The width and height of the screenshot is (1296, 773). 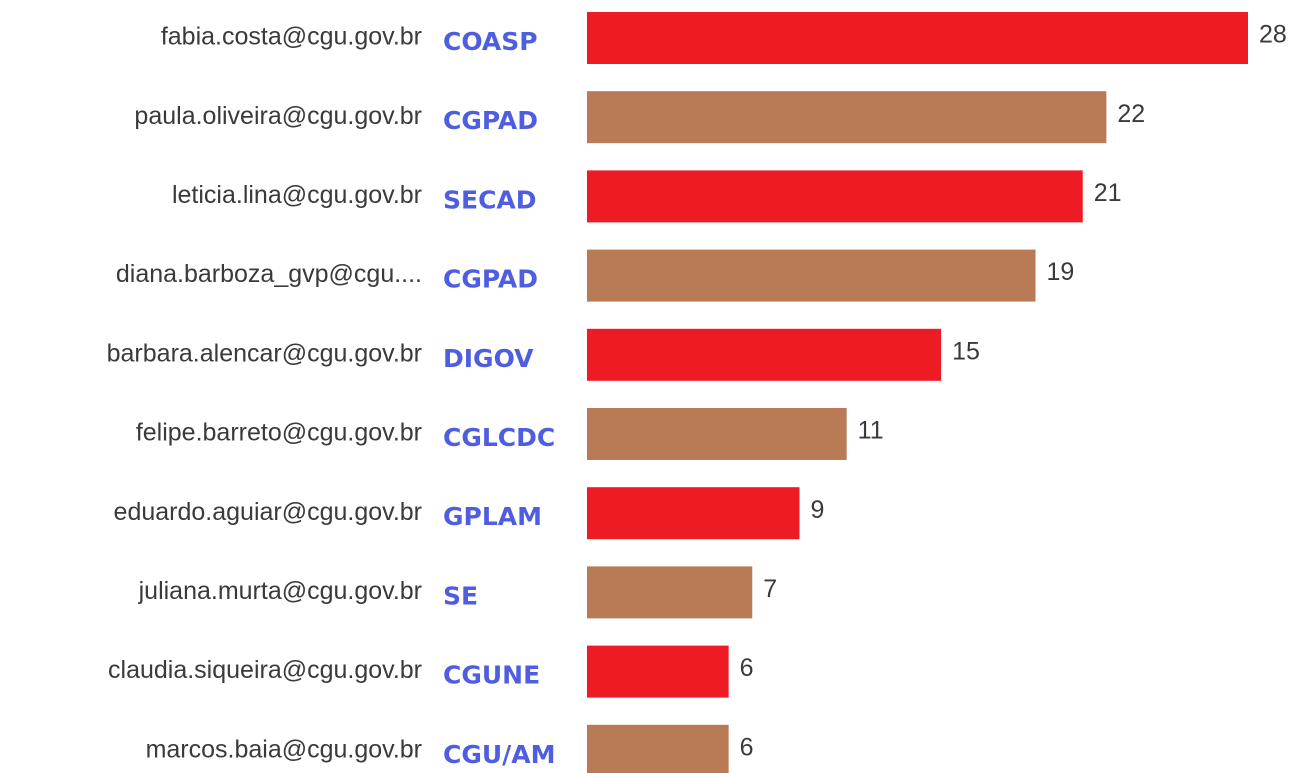 I want to click on department-label: GPLAM, so click(x=492, y=516).